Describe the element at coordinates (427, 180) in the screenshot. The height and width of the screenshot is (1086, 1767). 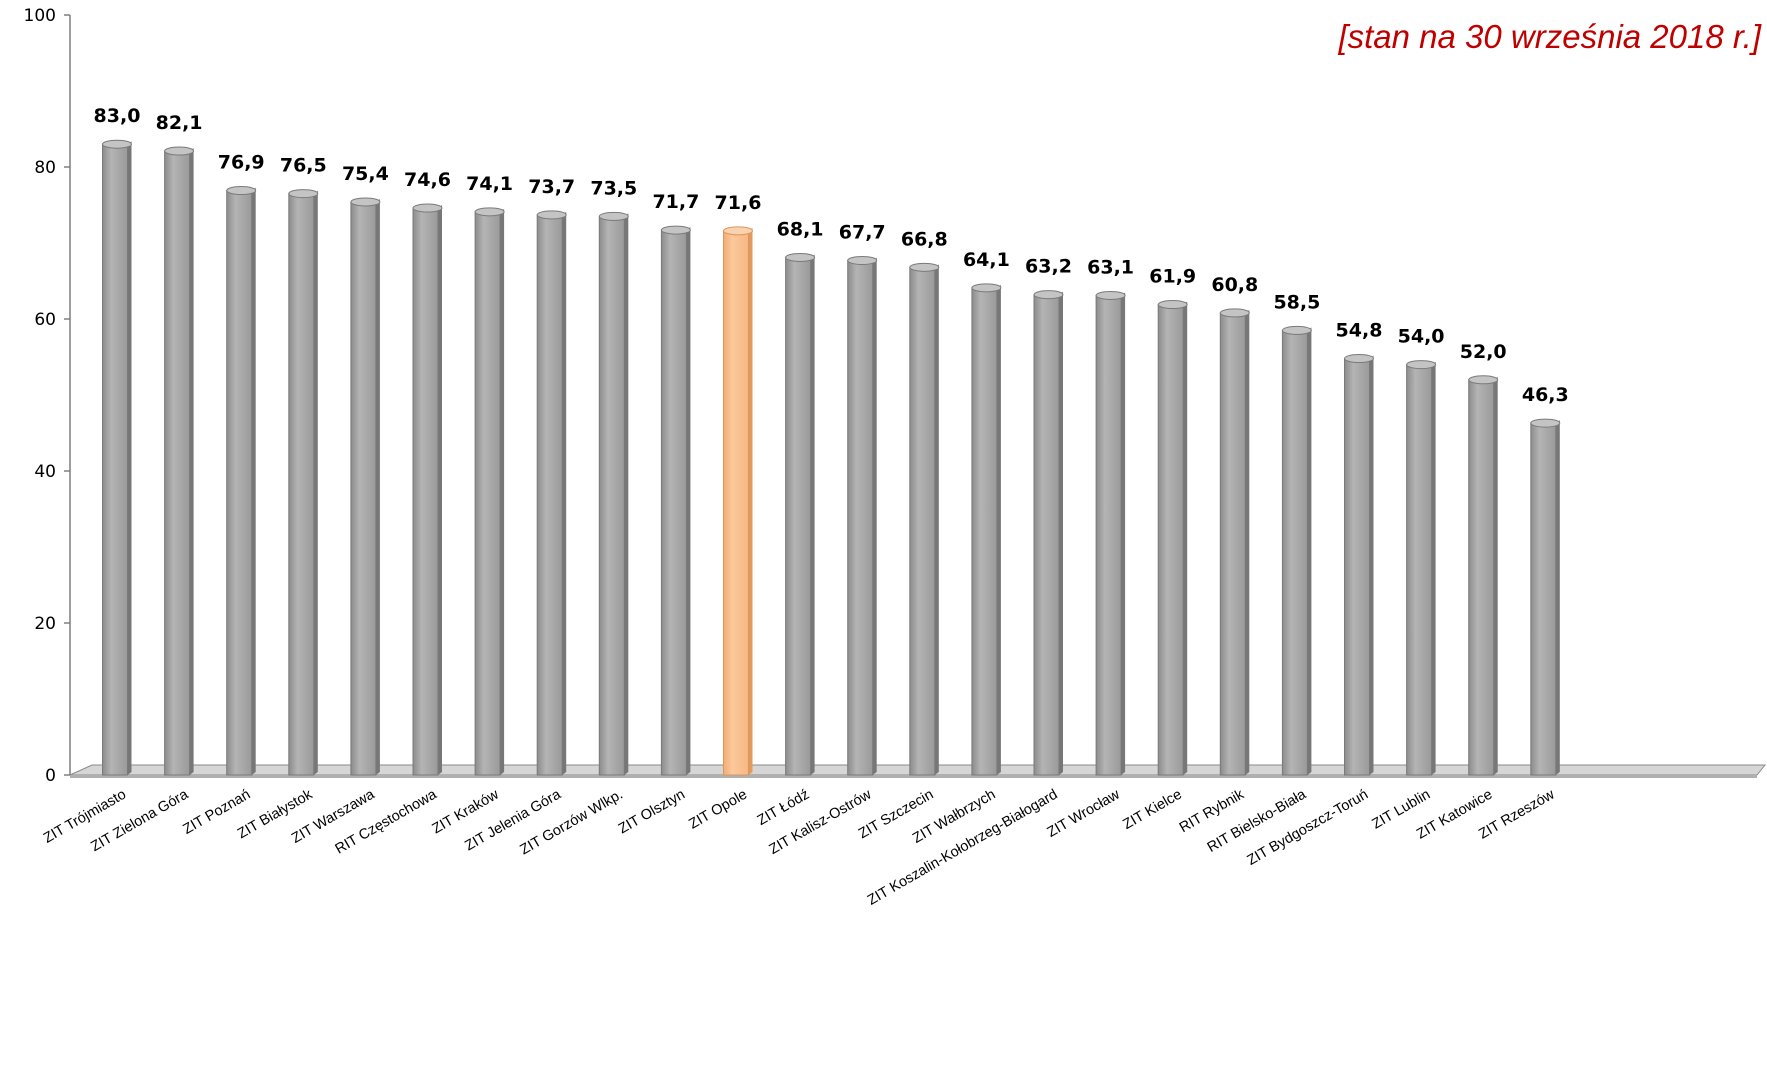
I see `data-label: 74,6` at that location.